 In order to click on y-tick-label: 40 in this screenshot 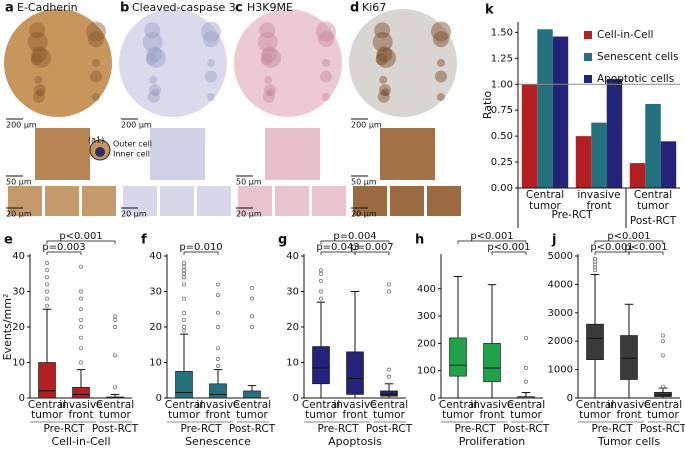, I will do `click(18, 256)`.